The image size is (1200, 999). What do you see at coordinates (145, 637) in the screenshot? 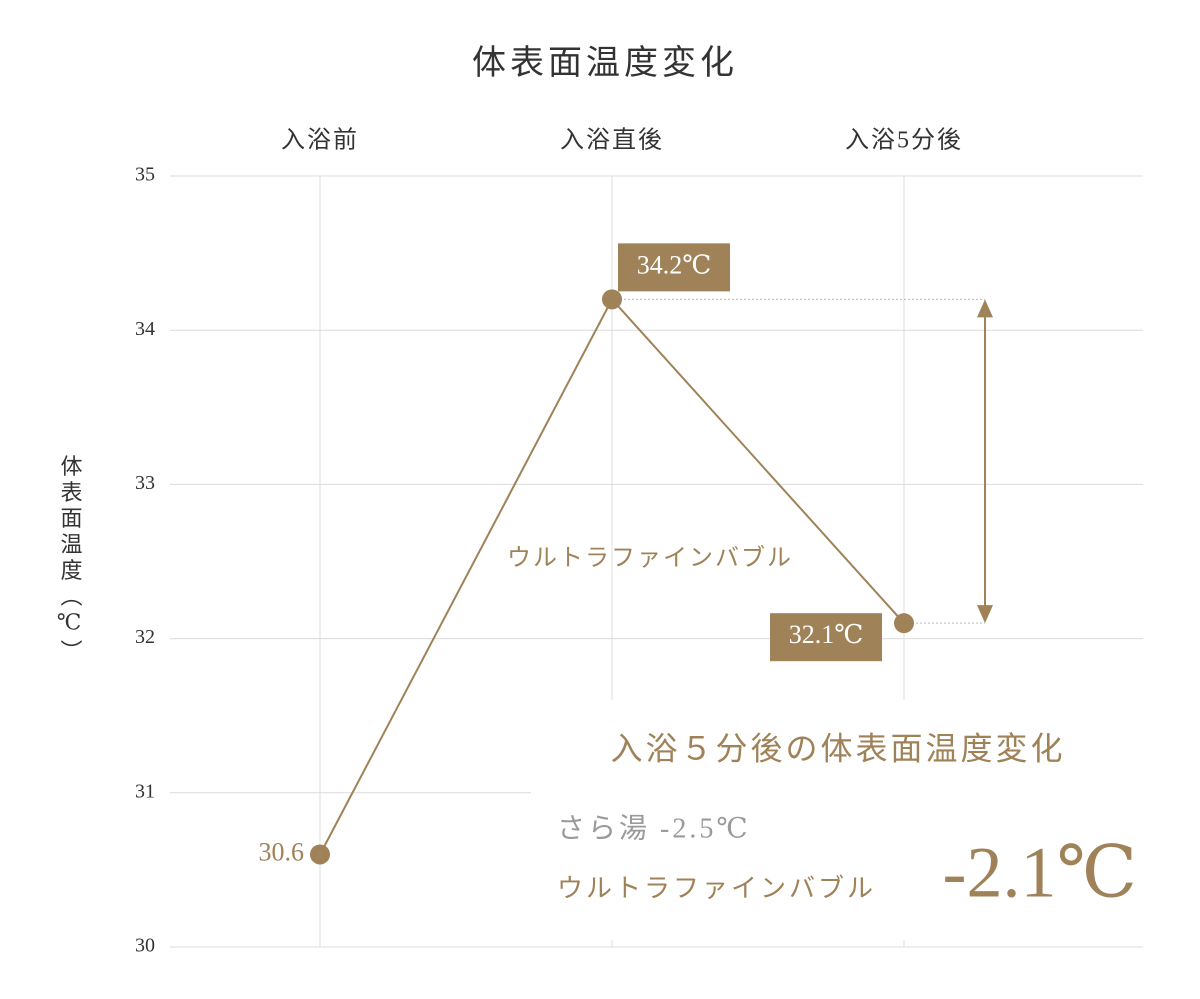
I see `y-tick-label: 32` at bounding box center [145, 637].